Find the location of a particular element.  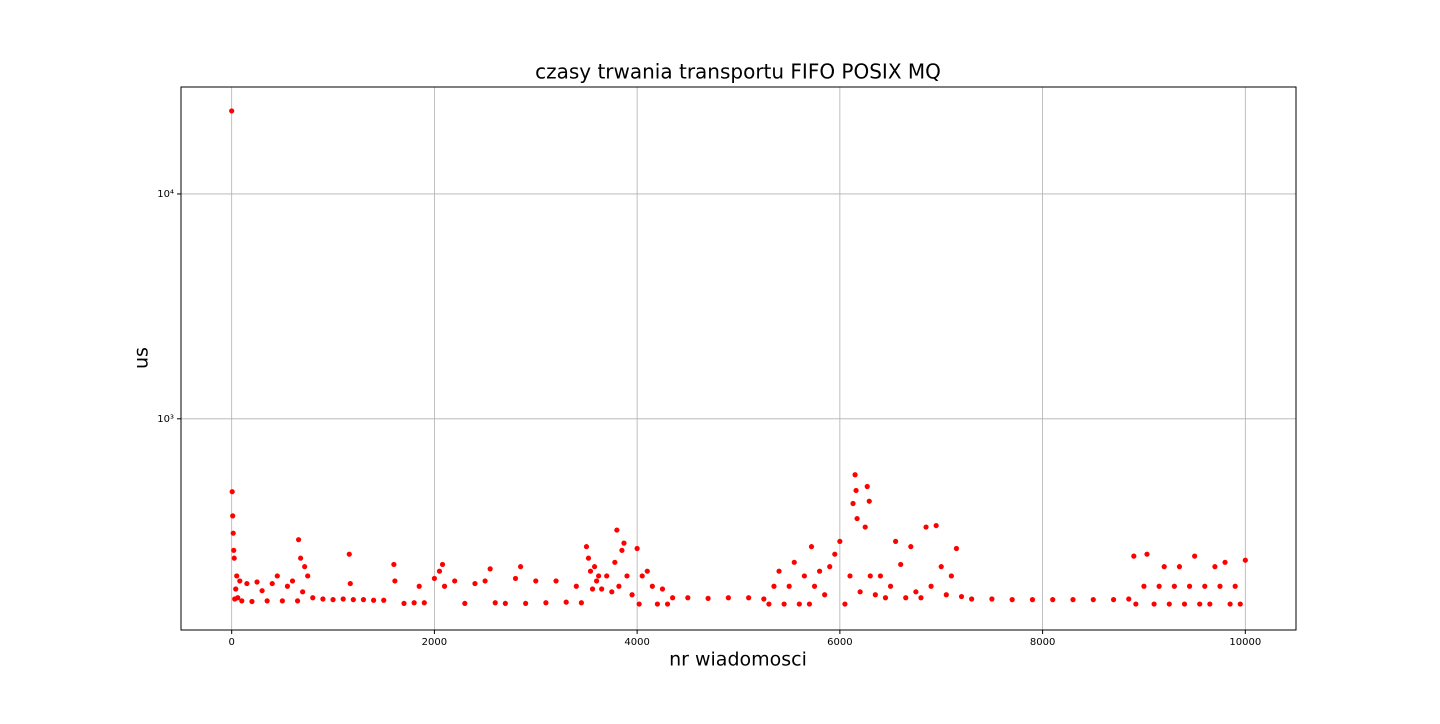

y-tick-label: 10³ is located at coordinates (165, 419).